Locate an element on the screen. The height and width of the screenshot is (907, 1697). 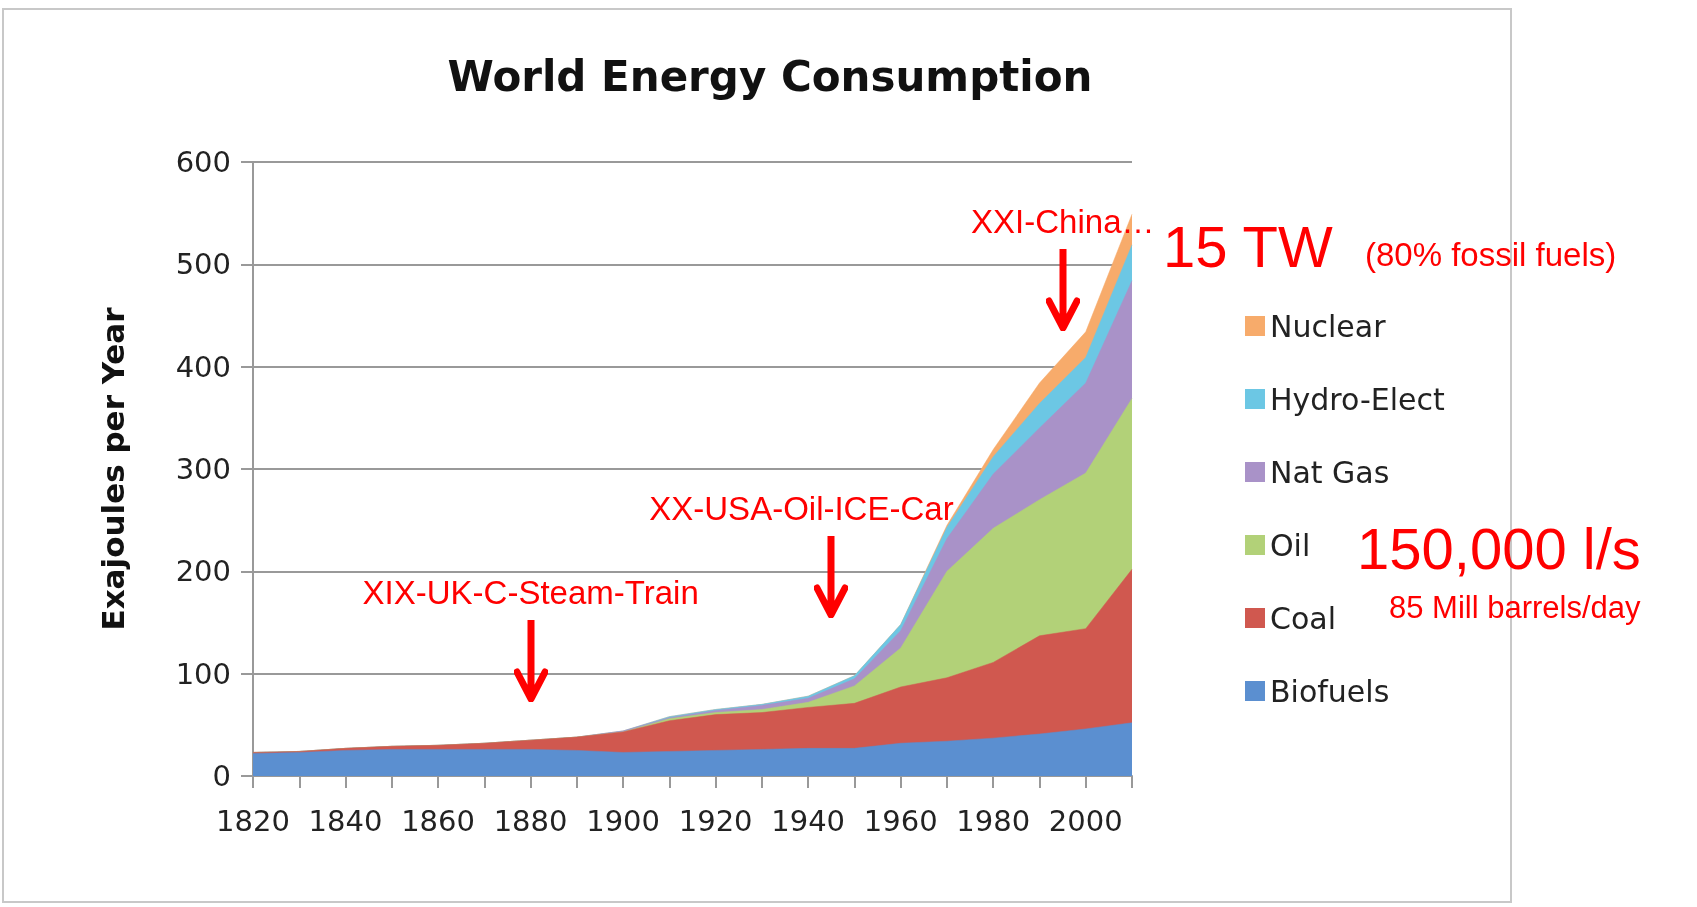
x-tick-label: 1940 is located at coordinates (808, 820).